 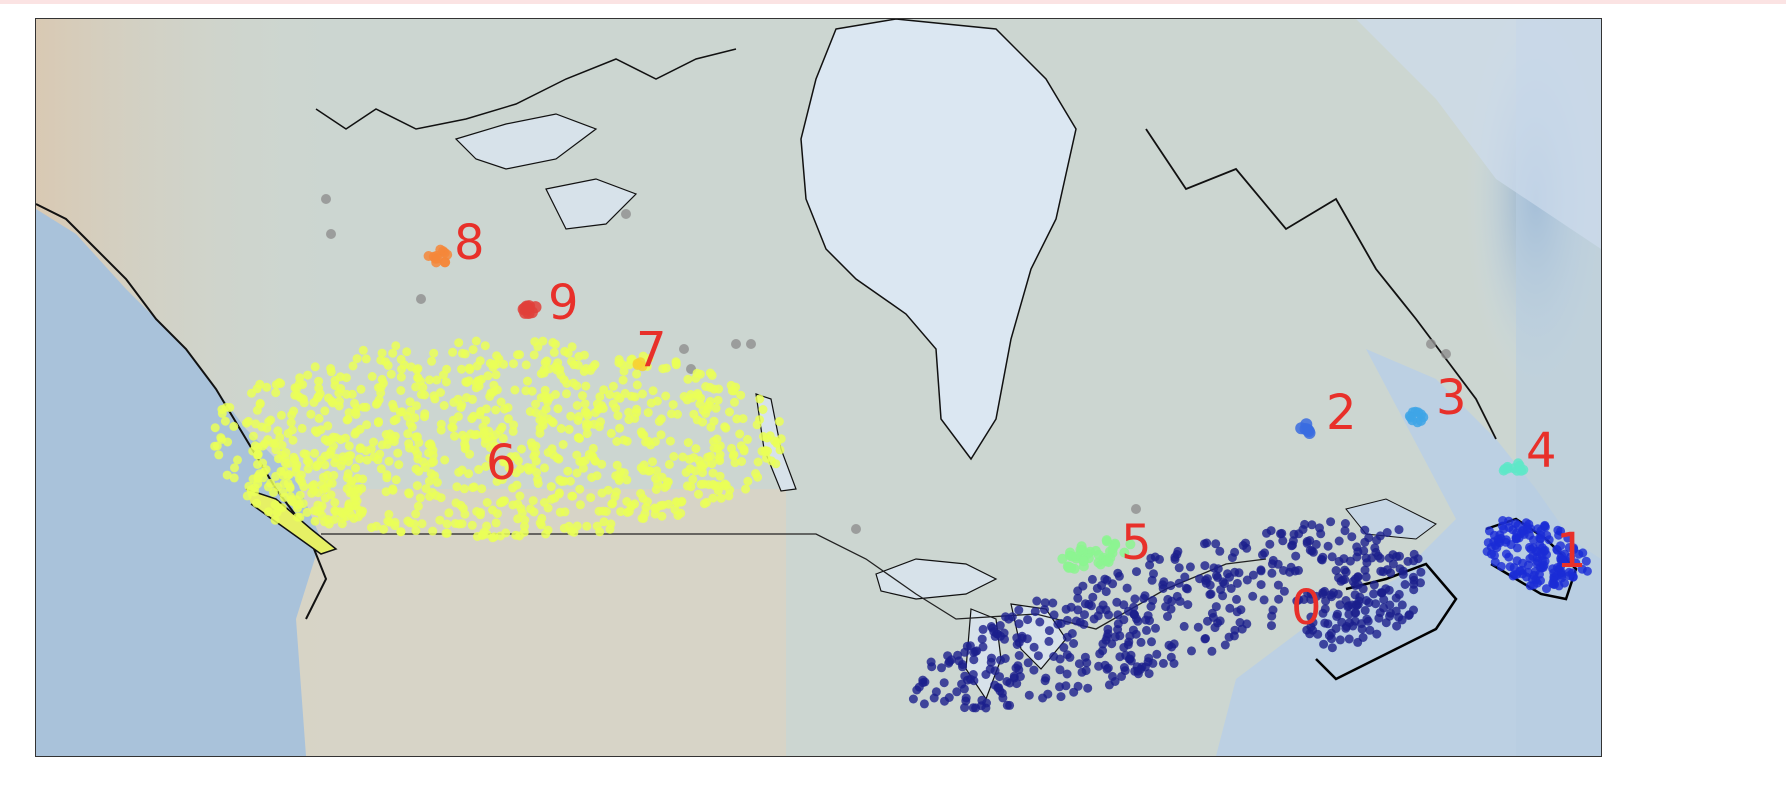 What do you see at coordinates (178, 482) in the screenshot?
I see `pacific-ocean` at bounding box center [178, 482].